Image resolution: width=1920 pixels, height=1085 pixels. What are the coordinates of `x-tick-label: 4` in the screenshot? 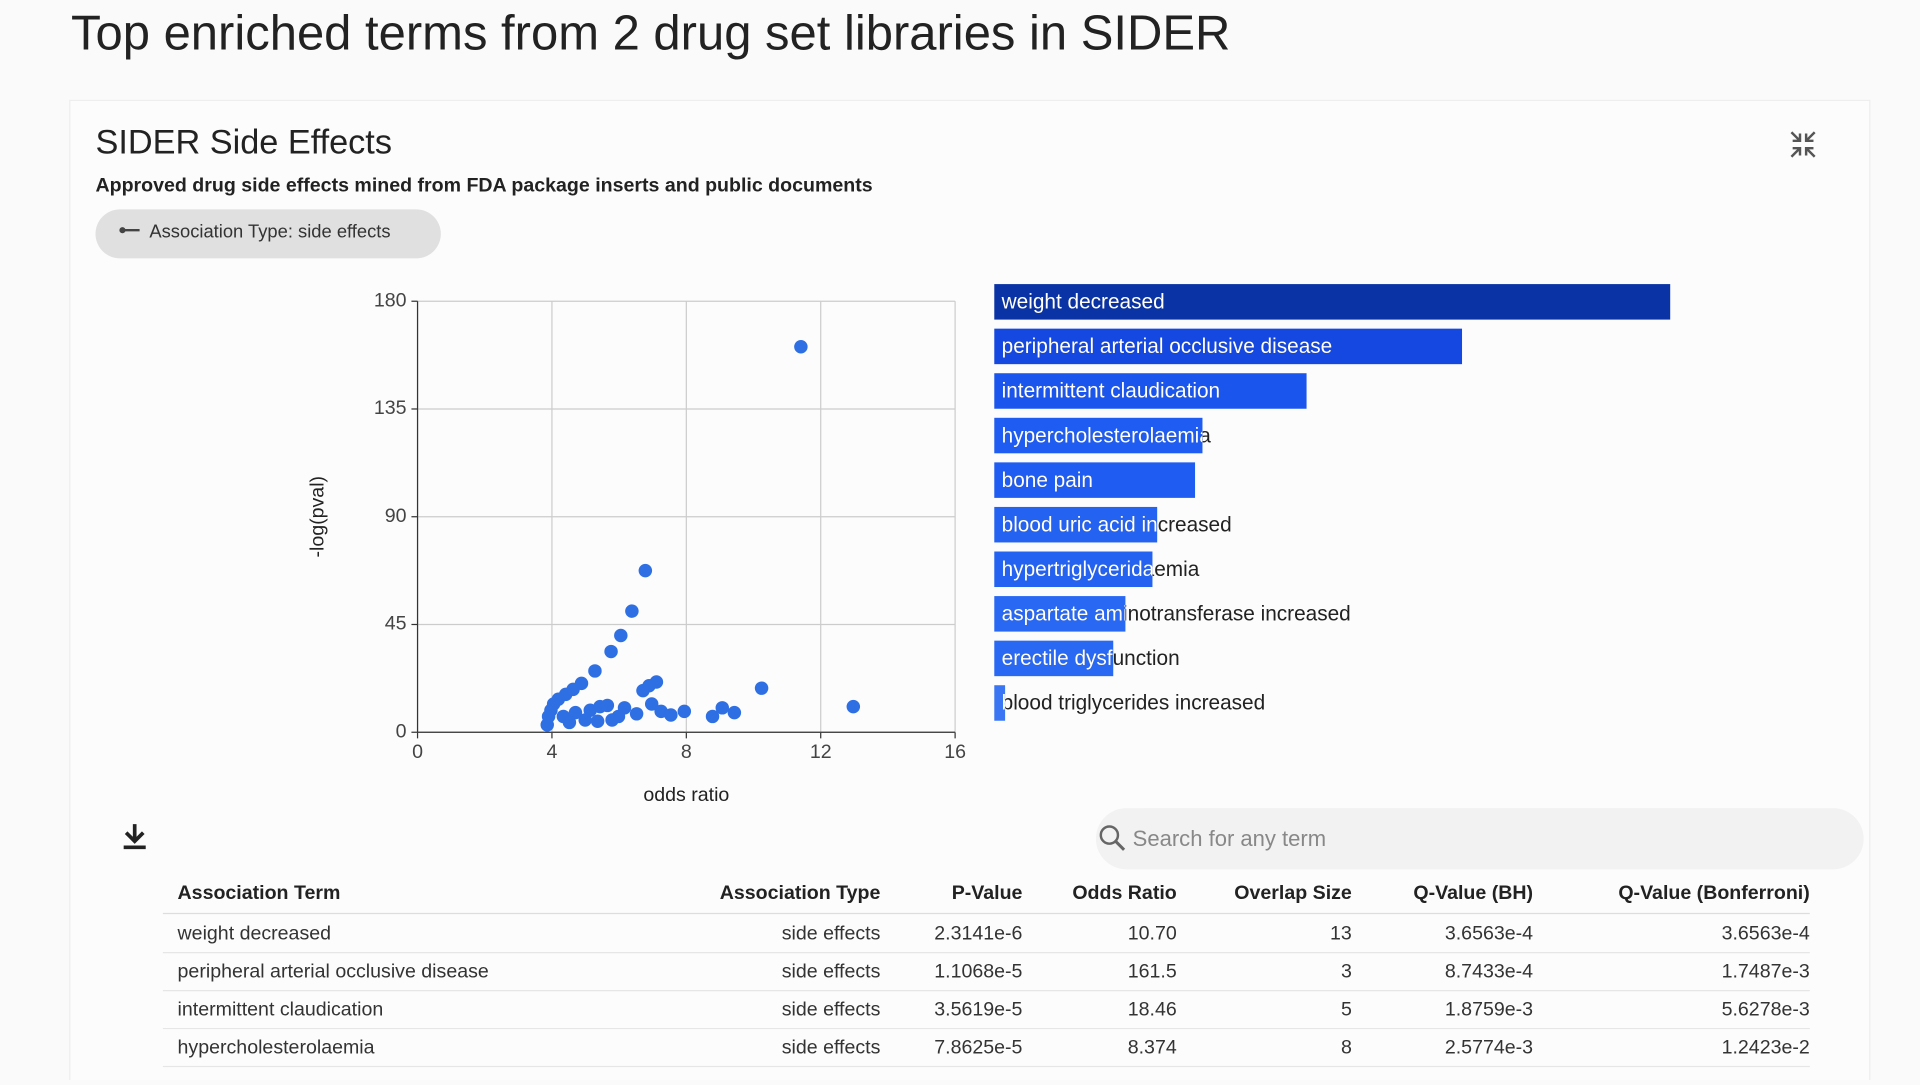 It's located at (551, 752).